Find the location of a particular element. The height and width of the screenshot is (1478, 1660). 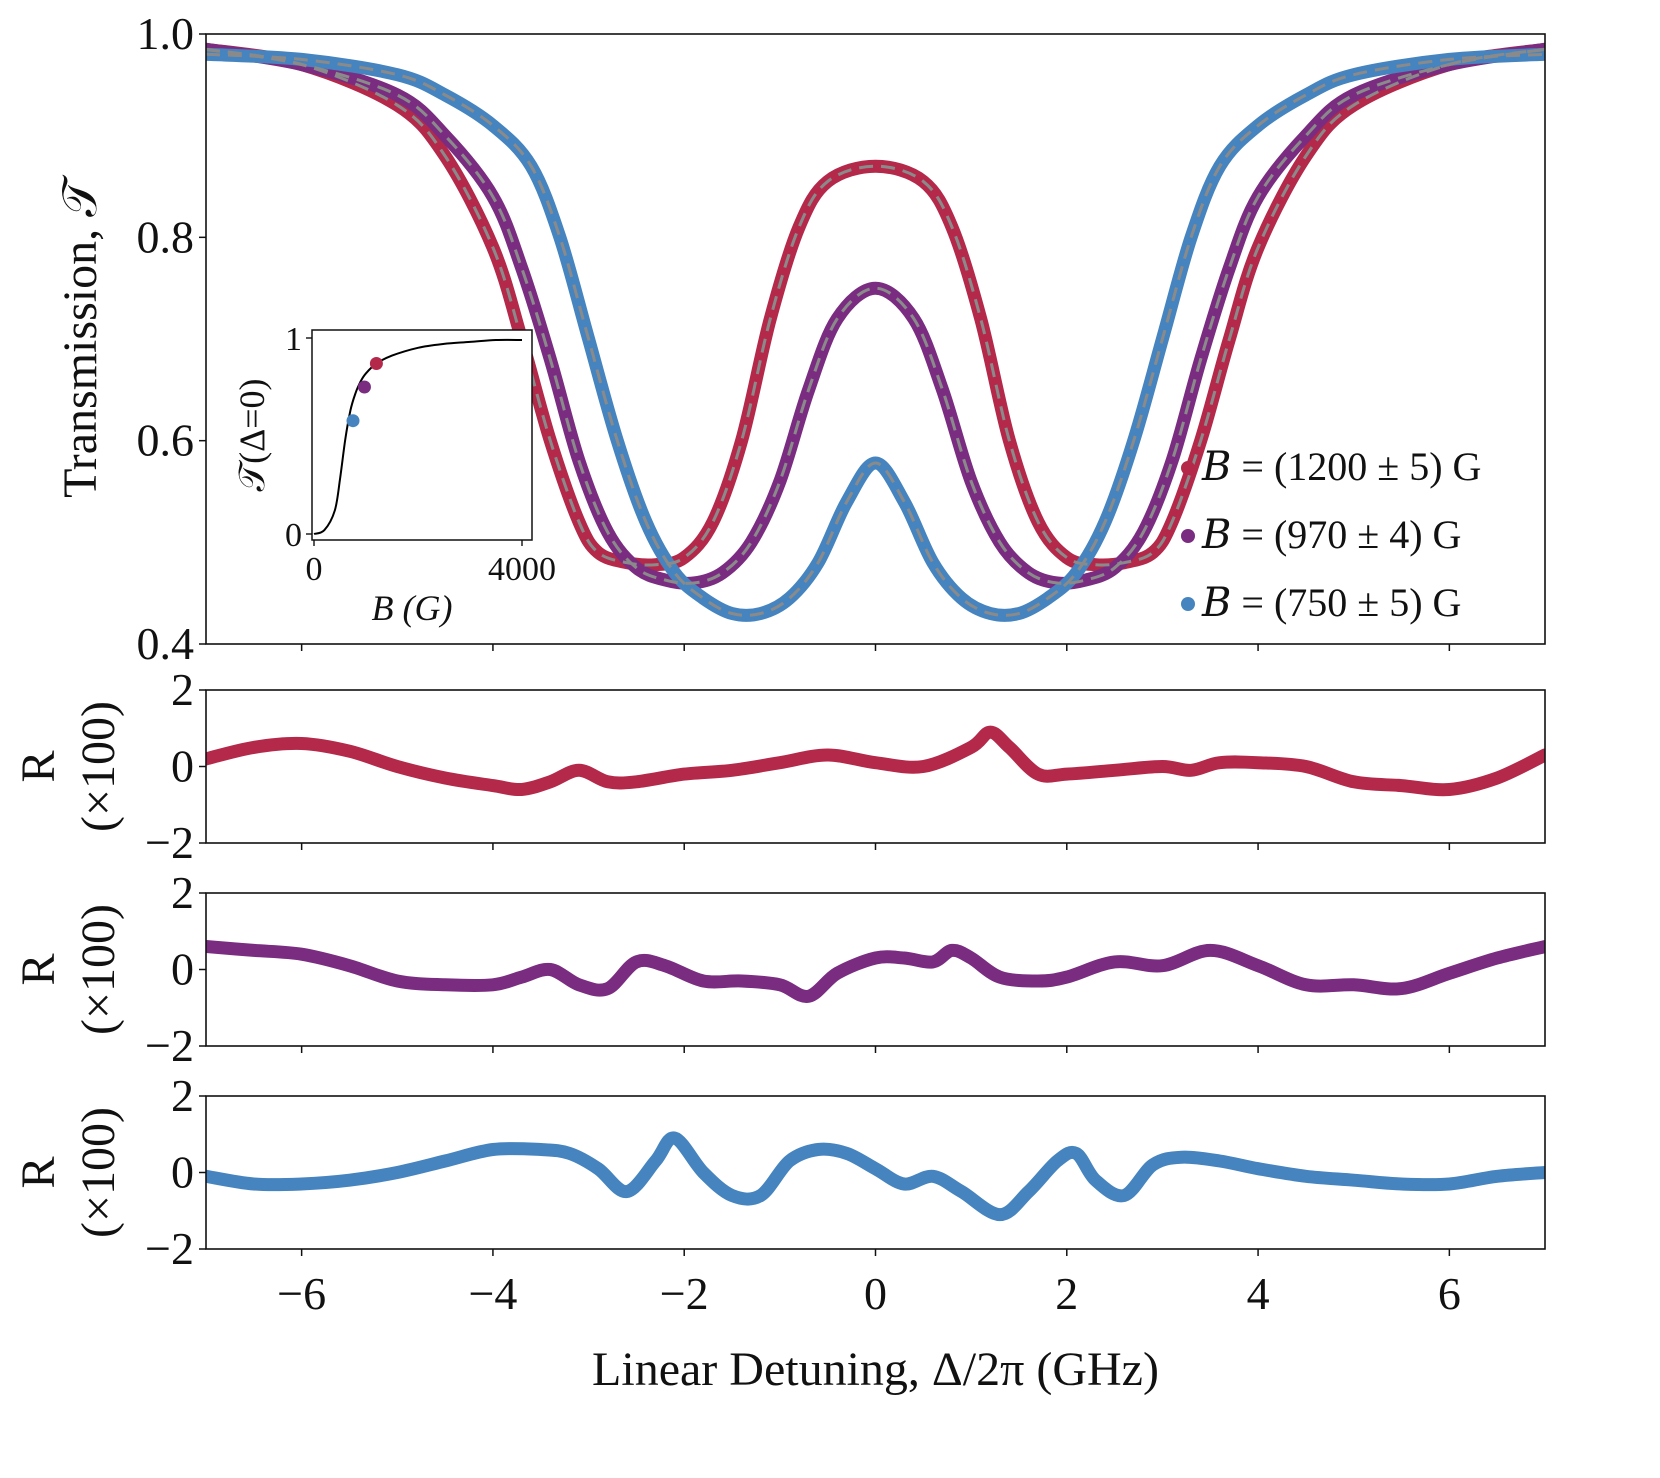

x-tick-label: 0 is located at coordinates (875, 1293).